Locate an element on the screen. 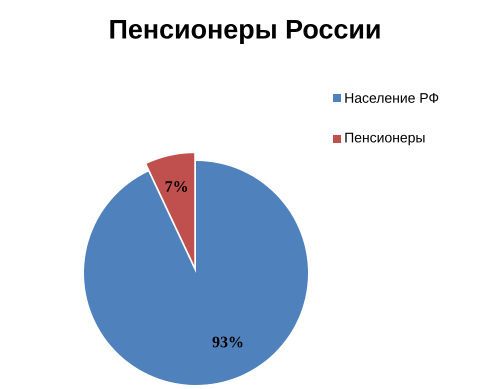 Image resolution: width=490 pixels, height=389 pixels. data-label: 7% is located at coordinates (177, 186).